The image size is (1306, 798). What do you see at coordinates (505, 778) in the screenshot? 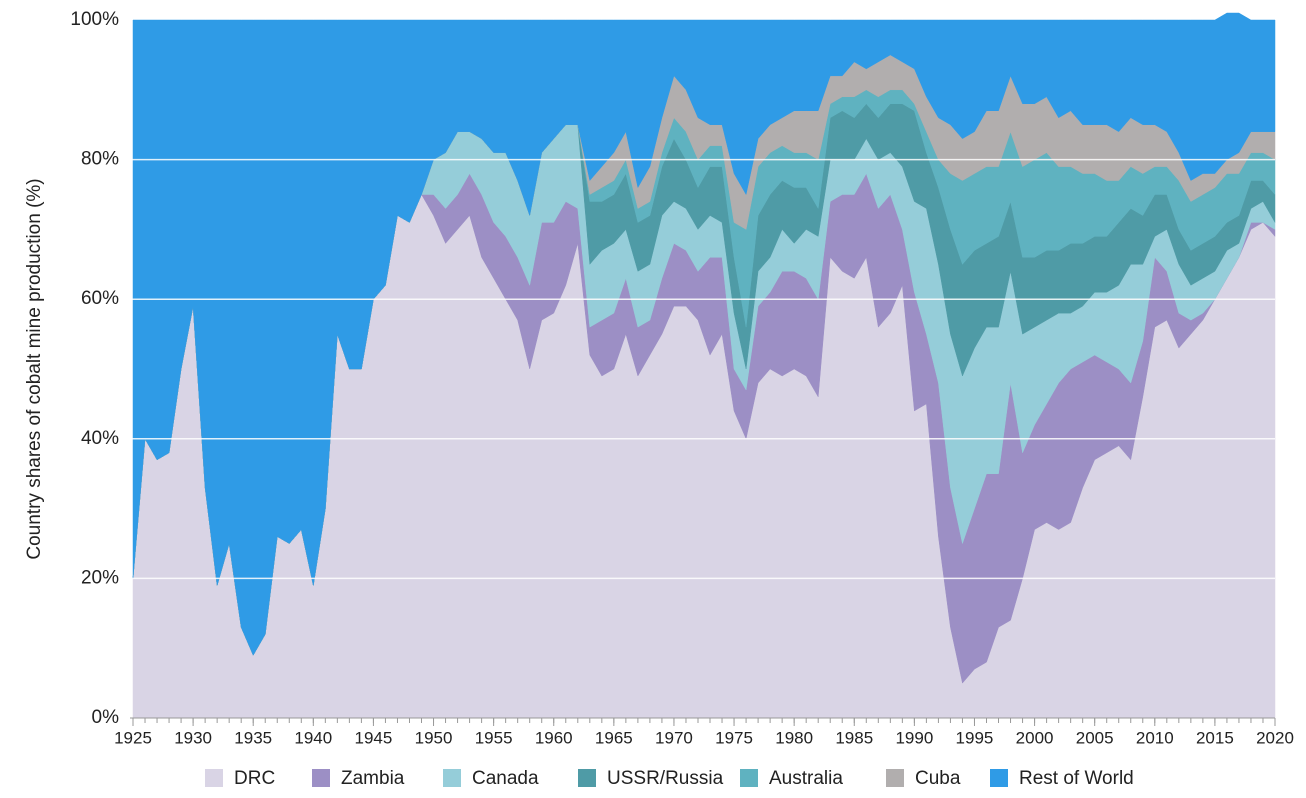
I see `legend-label: Canada` at bounding box center [505, 778].